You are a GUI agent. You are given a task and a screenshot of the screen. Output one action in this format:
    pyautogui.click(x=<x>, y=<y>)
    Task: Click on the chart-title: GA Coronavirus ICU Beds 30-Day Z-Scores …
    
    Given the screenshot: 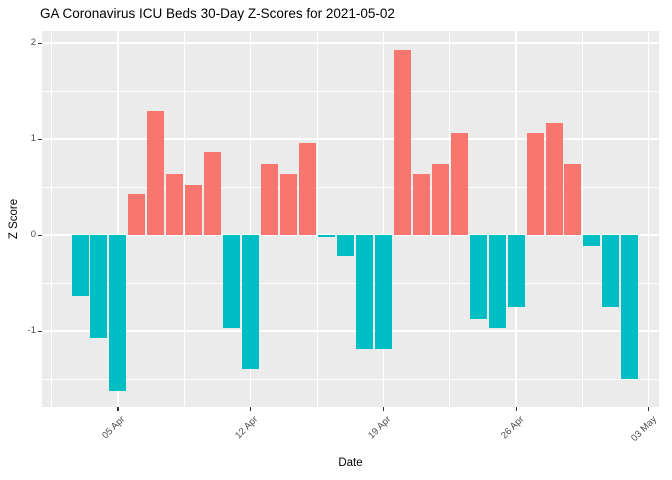 What is the action you would take?
    pyautogui.click(x=217, y=13)
    